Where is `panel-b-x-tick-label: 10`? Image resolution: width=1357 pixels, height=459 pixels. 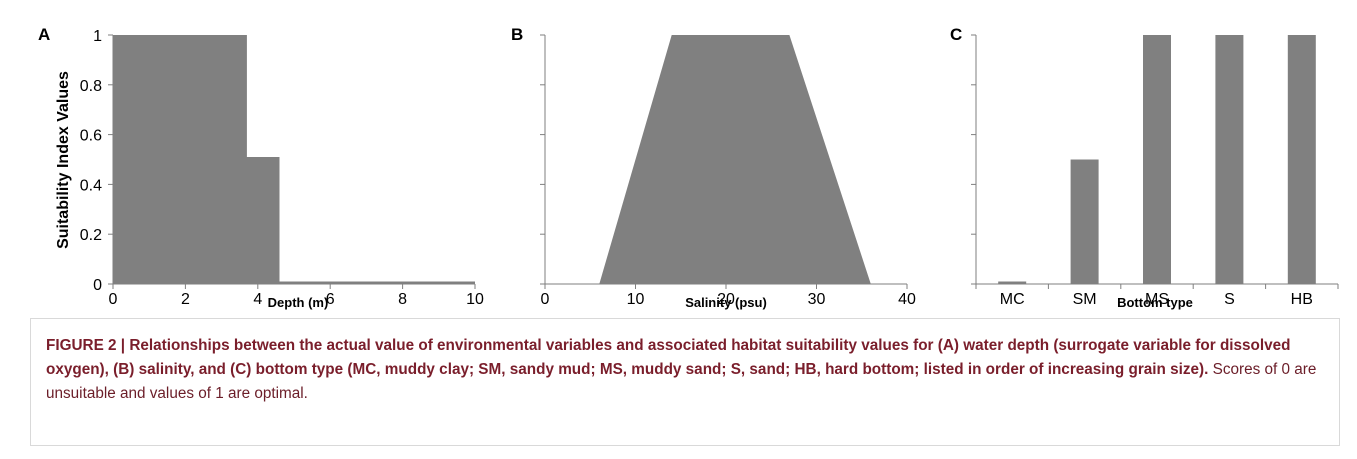
panel-b-x-tick-label: 10 is located at coordinates (636, 299).